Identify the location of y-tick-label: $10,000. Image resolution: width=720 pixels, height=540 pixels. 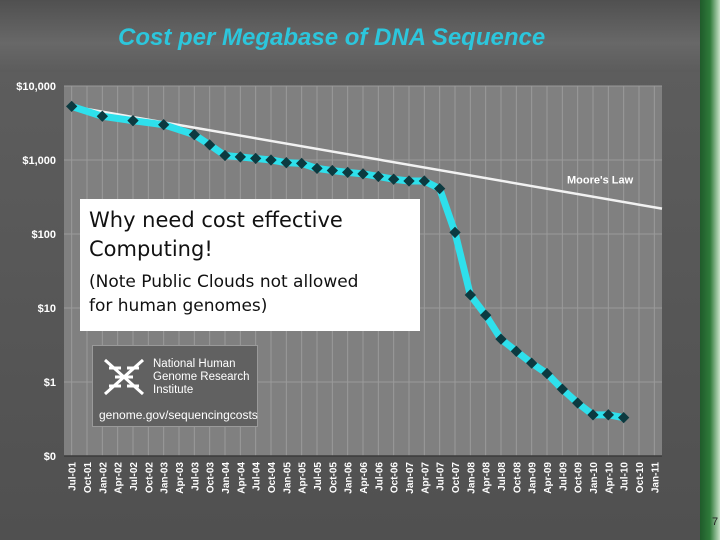
(36, 87).